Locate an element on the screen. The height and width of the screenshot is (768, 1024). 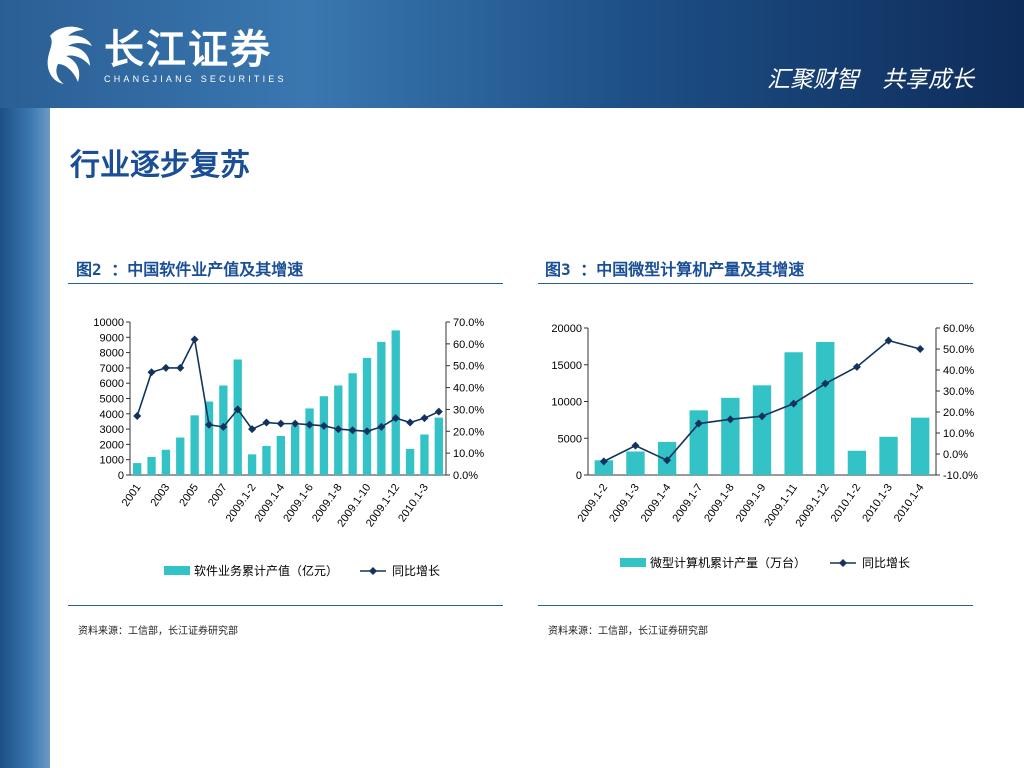
x-tick-label: 2009.1-9 is located at coordinates (751, 503).